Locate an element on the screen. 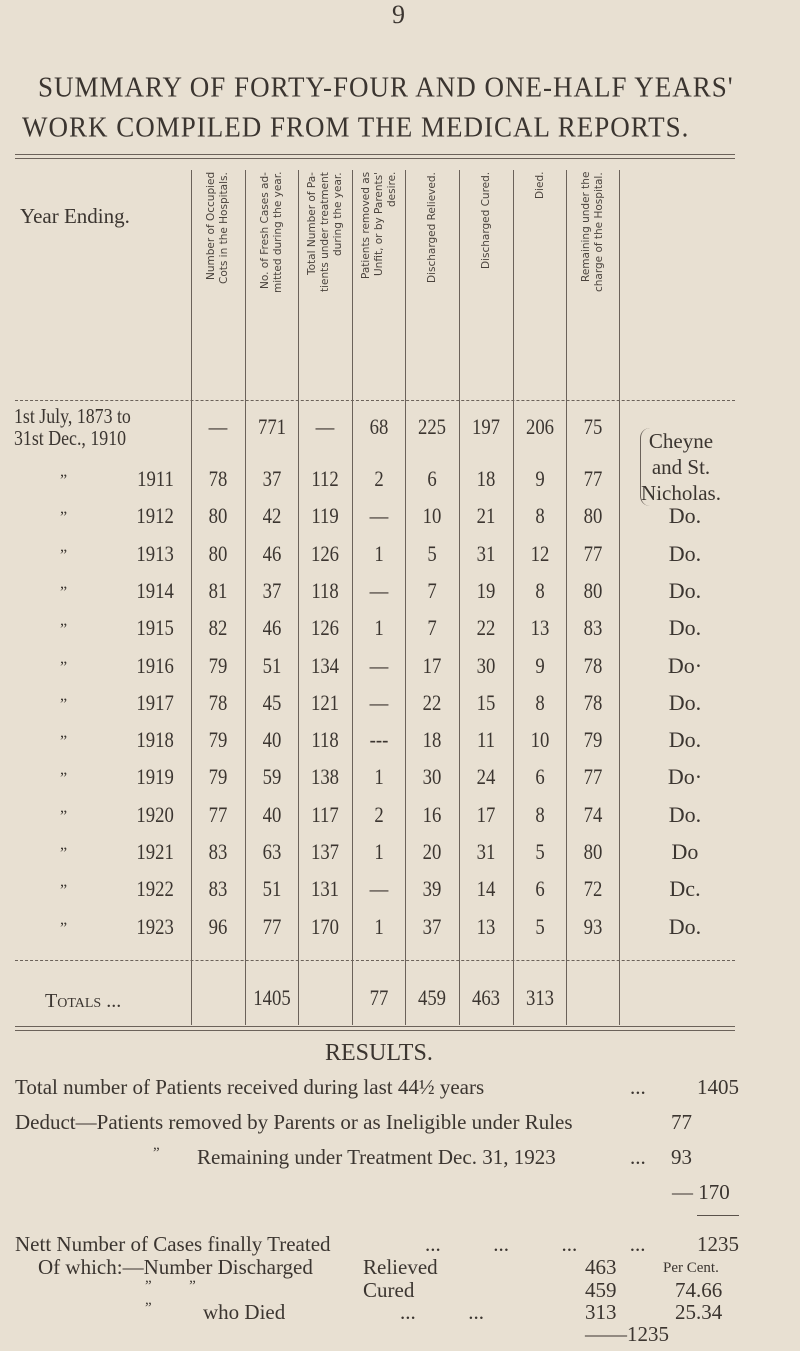 This screenshot has width=800, height=1351. year-cell: 1912 is located at coordinates (155, 516).